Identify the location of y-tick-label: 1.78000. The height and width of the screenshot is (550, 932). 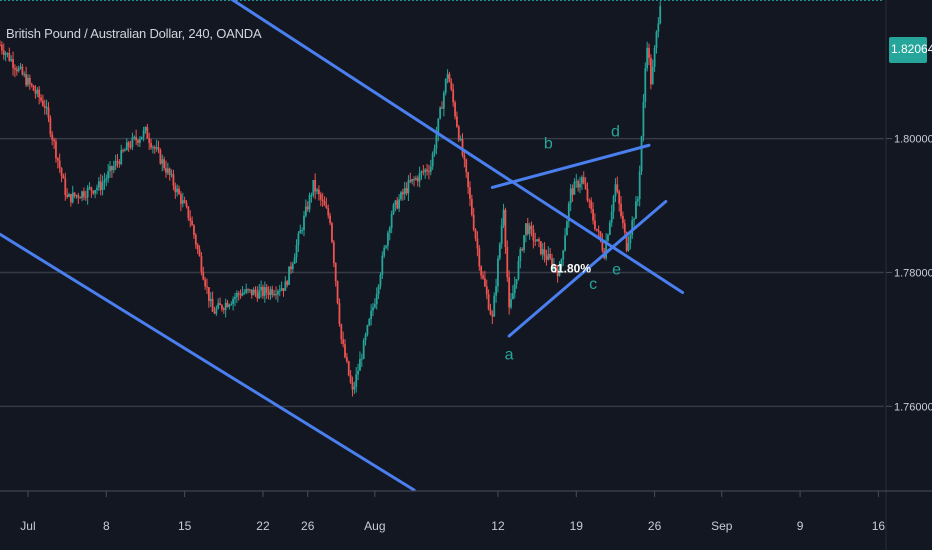
(913, 273).